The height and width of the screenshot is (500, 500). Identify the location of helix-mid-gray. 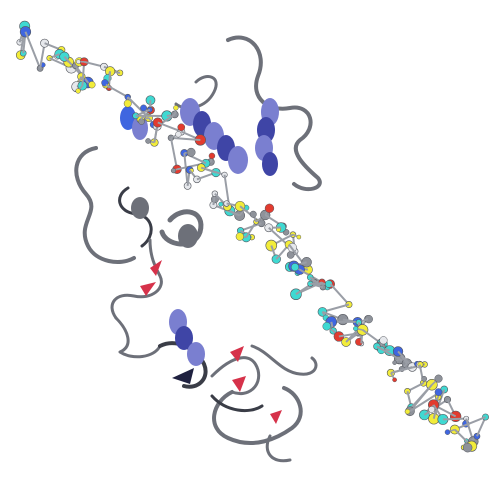
(164, 222).